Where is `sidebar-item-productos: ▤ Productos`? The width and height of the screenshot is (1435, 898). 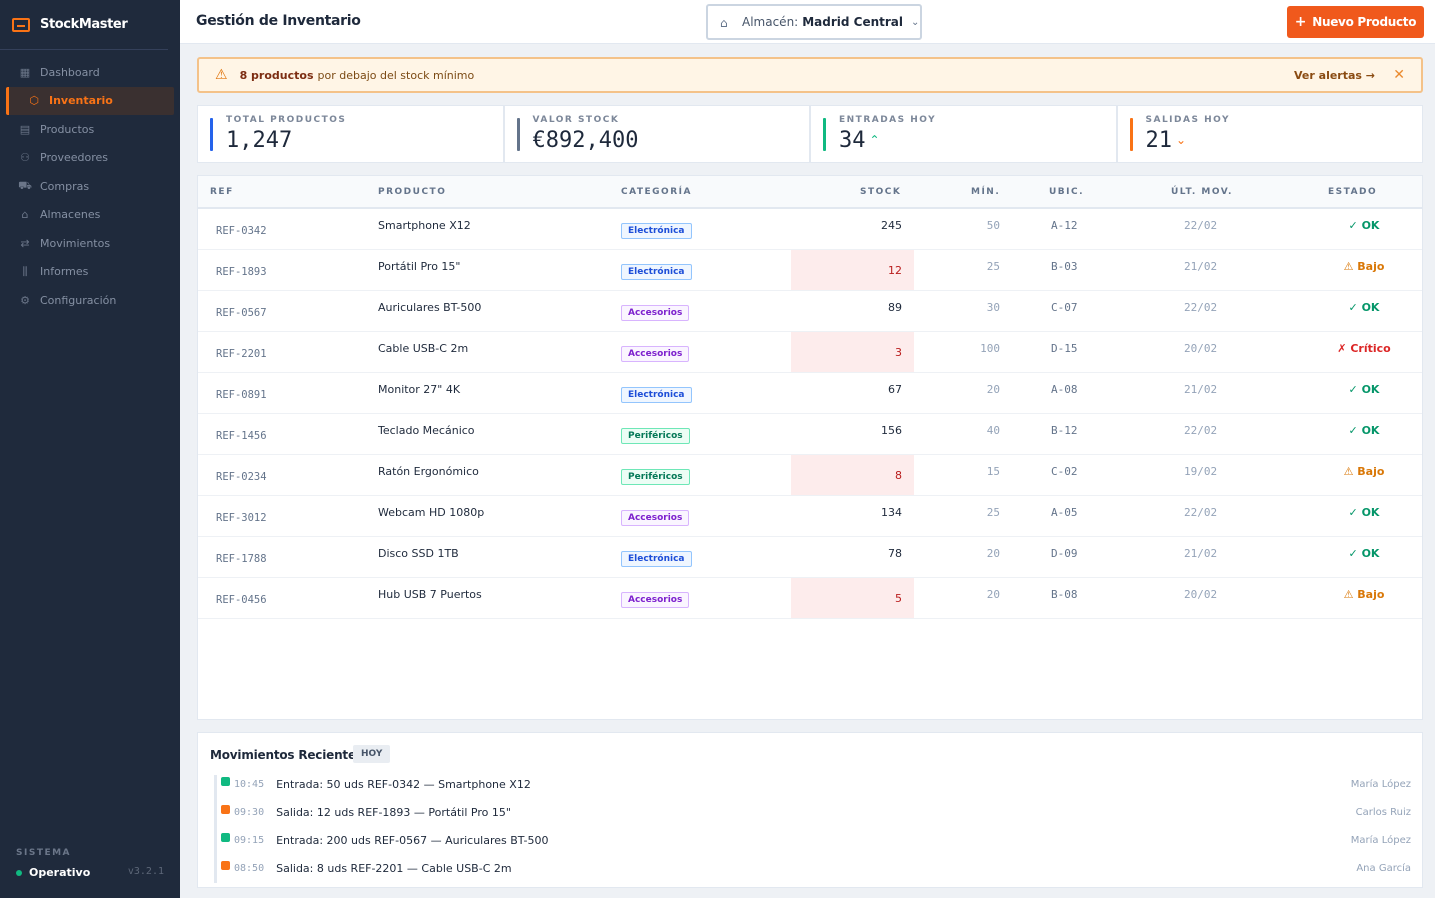 sidebar-item-productos: ▤ Productos is located at coordinates (90, 129).